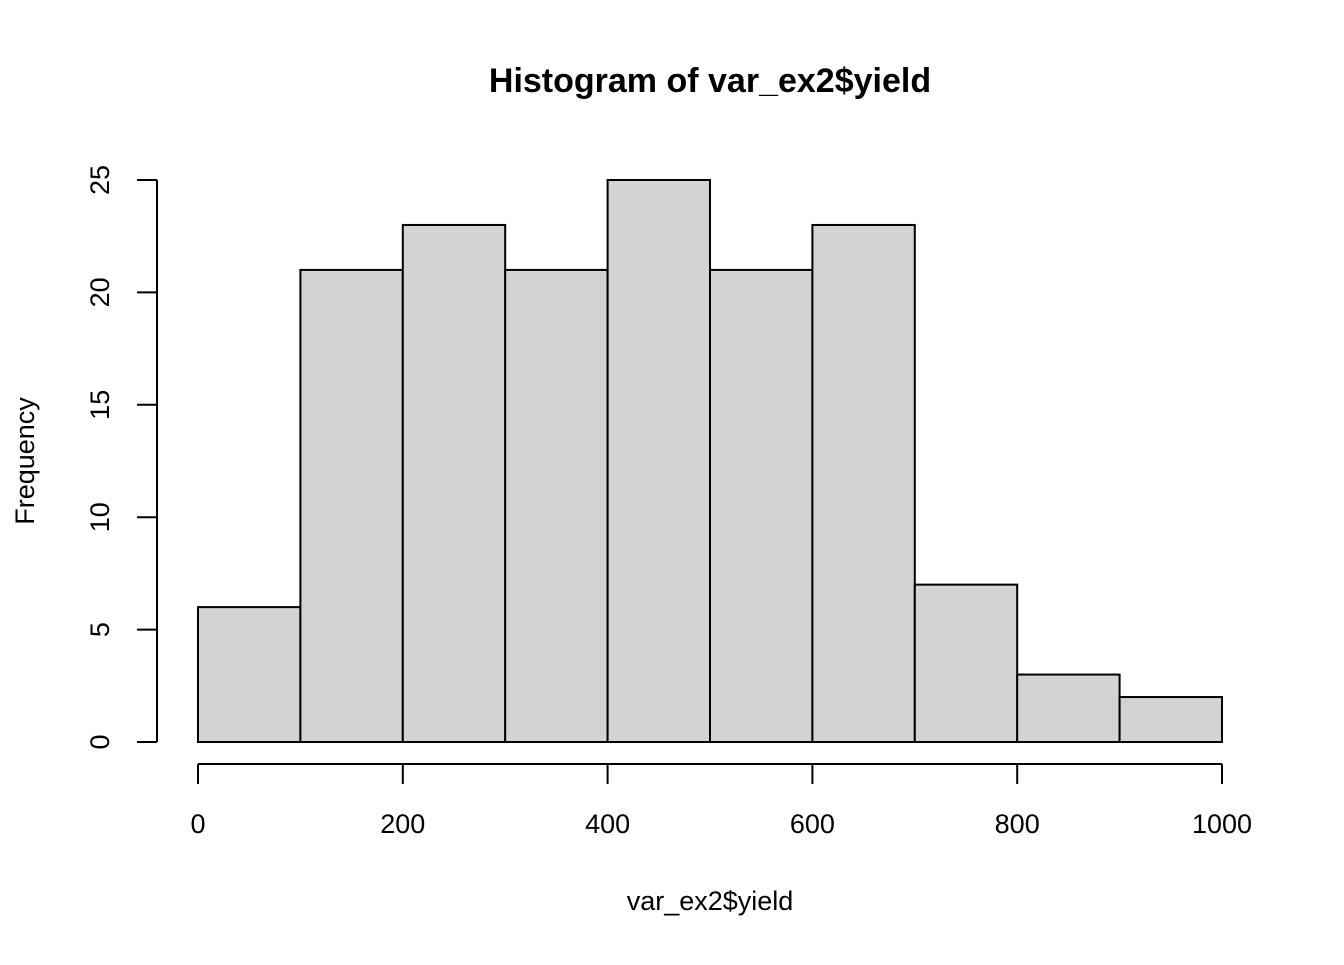 This screenshot has width=1344, height=965. Describe the element at coordinates (710, 901) in the screenshot. I see `x-axis-label: var_ex2$yield` at that location.